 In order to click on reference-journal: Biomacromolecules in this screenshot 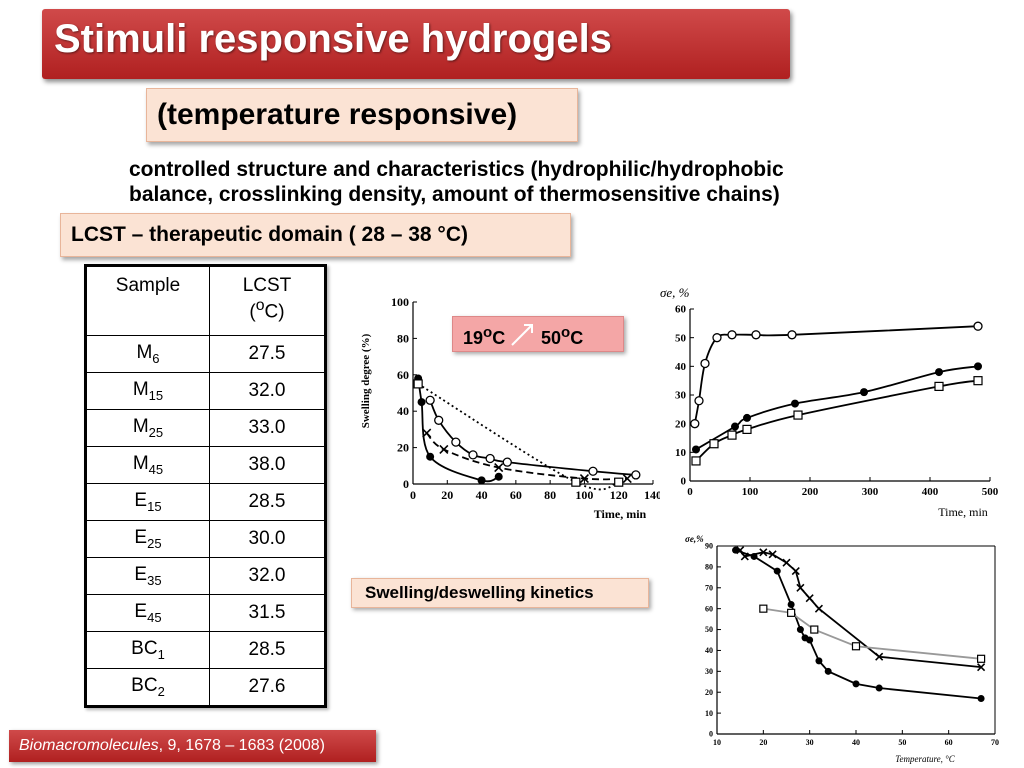, I will do `click(89, 745)`.